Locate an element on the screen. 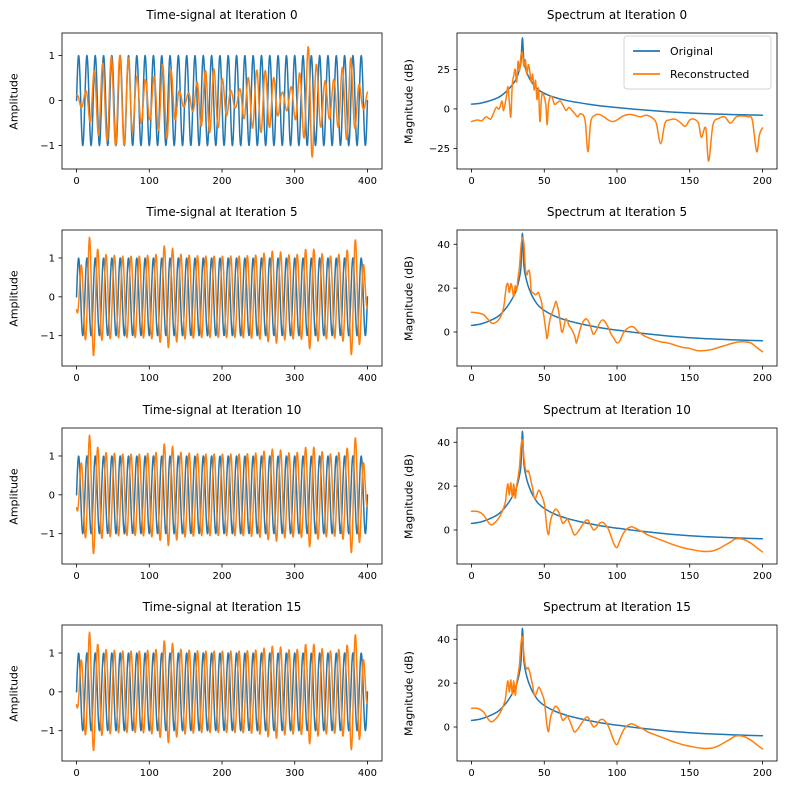 The width and height of the screenshot is (789, 790). plot-canvas-spectrum-iteration-10: 0 50 100 150 200 0 20 40 is located at coordinates (607, 504).